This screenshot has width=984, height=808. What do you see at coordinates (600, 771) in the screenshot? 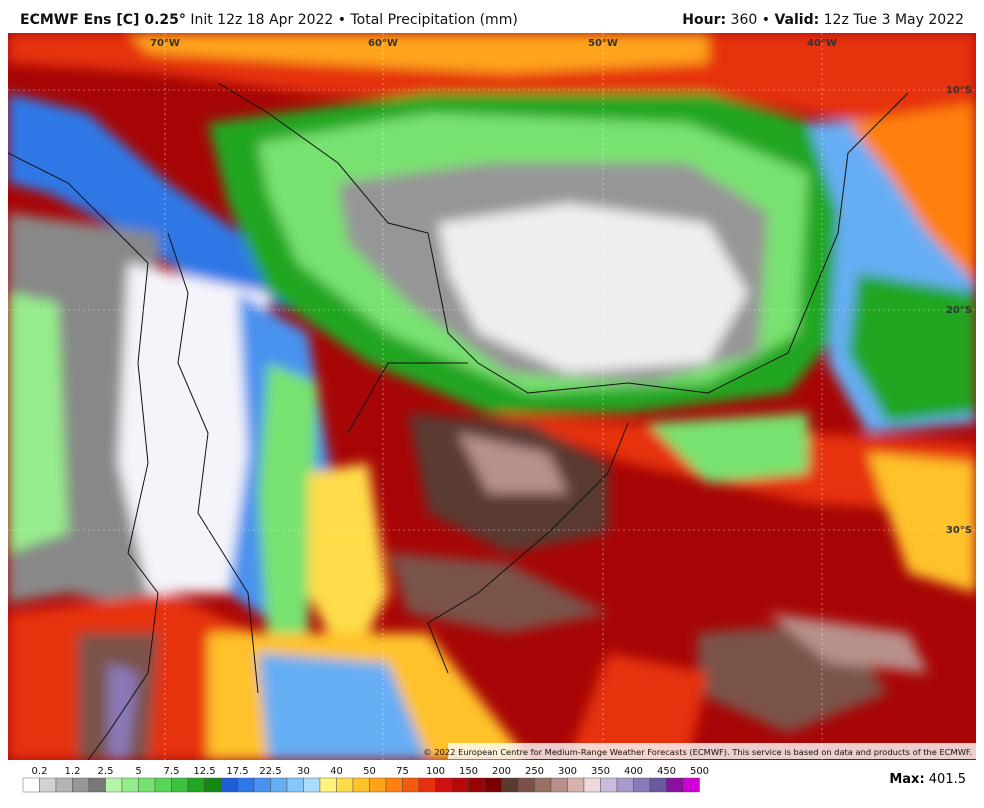
I see `colorbar-label: 350` at bounding box center [600, 771].